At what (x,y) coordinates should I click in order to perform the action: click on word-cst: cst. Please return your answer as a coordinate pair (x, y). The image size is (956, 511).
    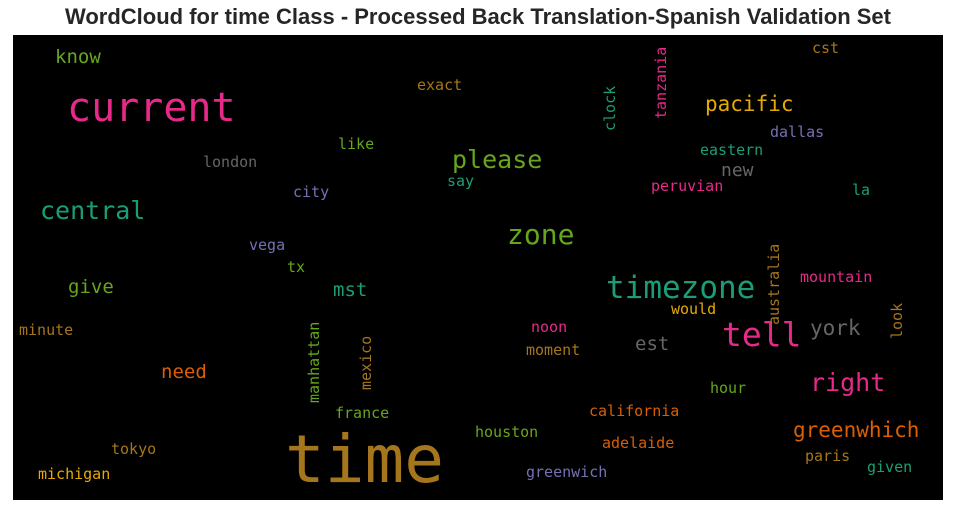
    Looking at the image, I should click on (826, 48).